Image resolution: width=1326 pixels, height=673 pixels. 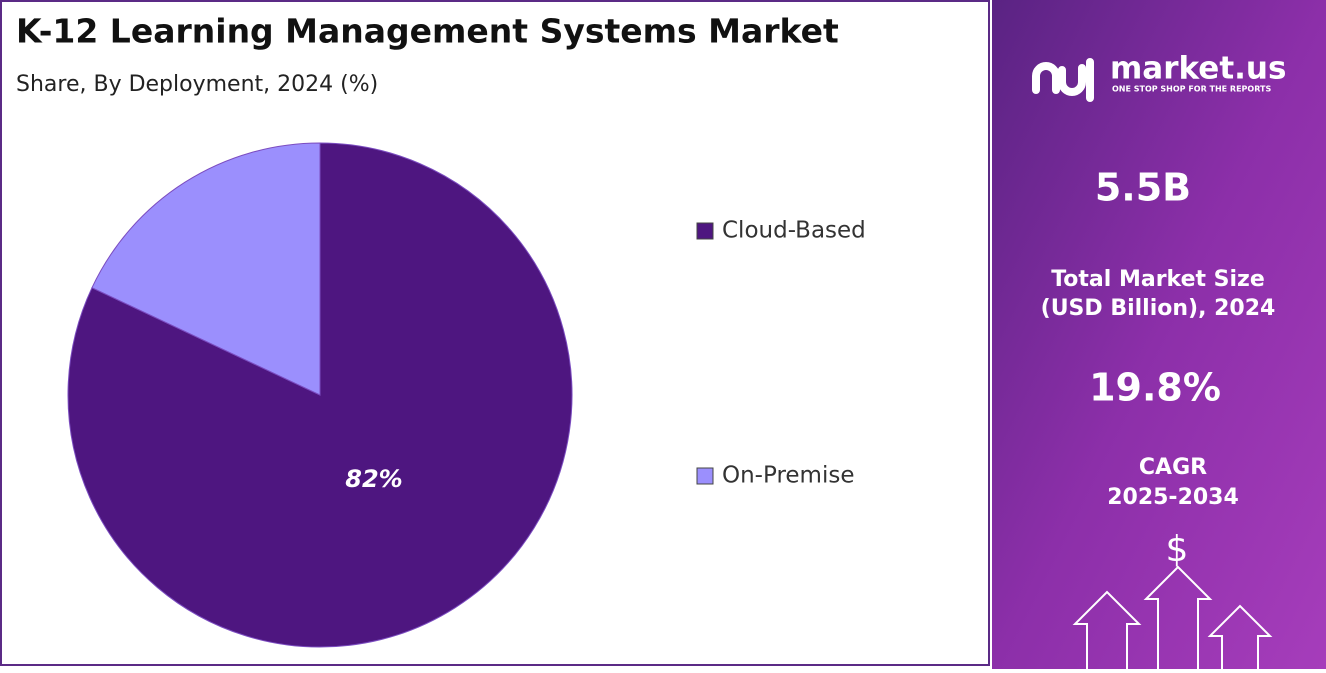 I want to click on tagline: ONE STOP SHOP FOR THE REPORTS, so click(x=1191, y=89).